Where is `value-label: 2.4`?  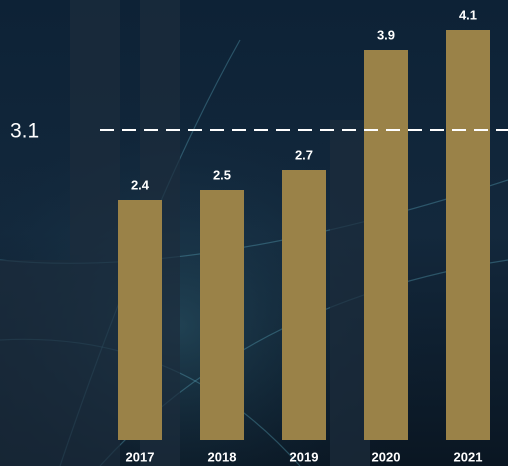
value-label: 2.4 is located at coordinates (140, 184).